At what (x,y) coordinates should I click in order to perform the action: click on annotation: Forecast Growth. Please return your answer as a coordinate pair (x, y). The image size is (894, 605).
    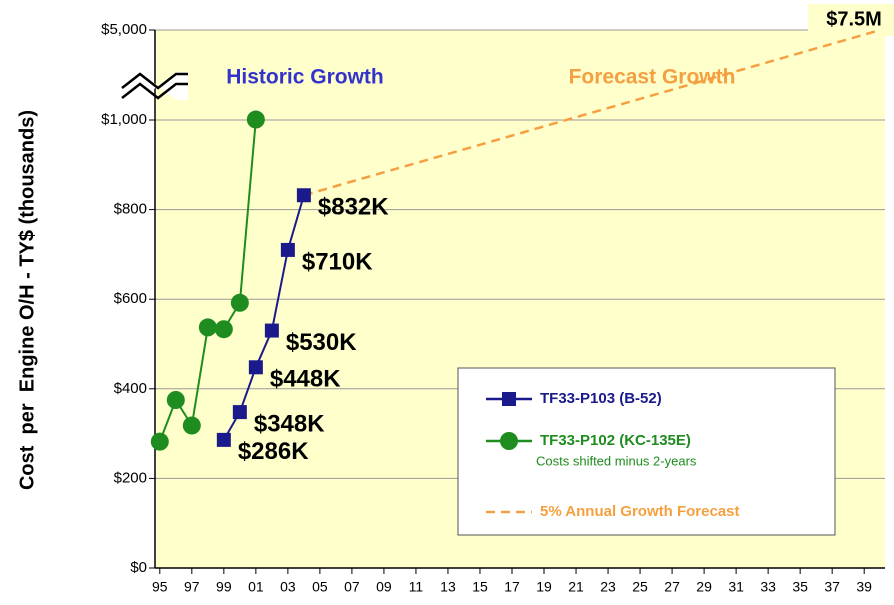
    Looking at the image, I should click on (652, 77).